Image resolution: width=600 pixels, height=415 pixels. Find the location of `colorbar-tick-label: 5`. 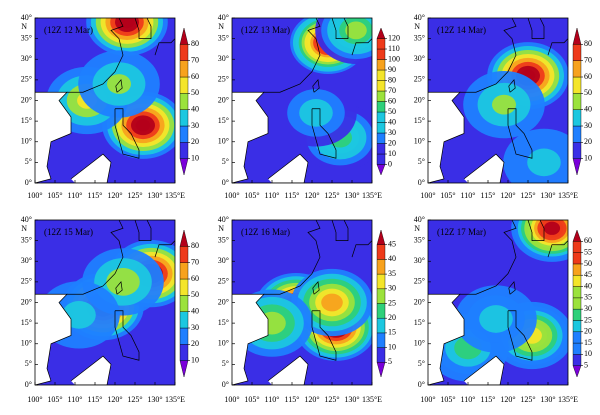

colorbar-tick-label: 5 is located at coordinates (586, 365).